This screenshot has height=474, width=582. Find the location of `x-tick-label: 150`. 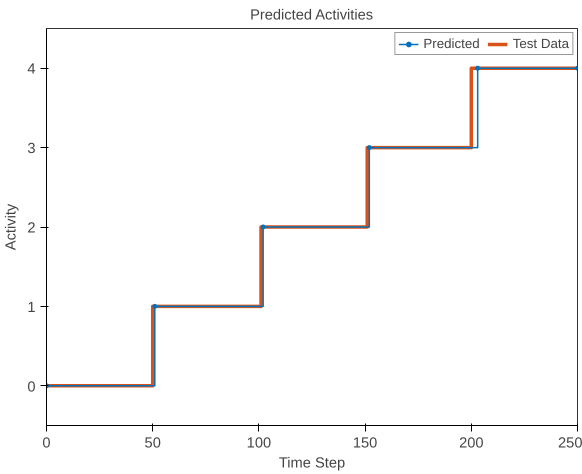

x-tick-label: 150 is located at coordinates (365, 444).